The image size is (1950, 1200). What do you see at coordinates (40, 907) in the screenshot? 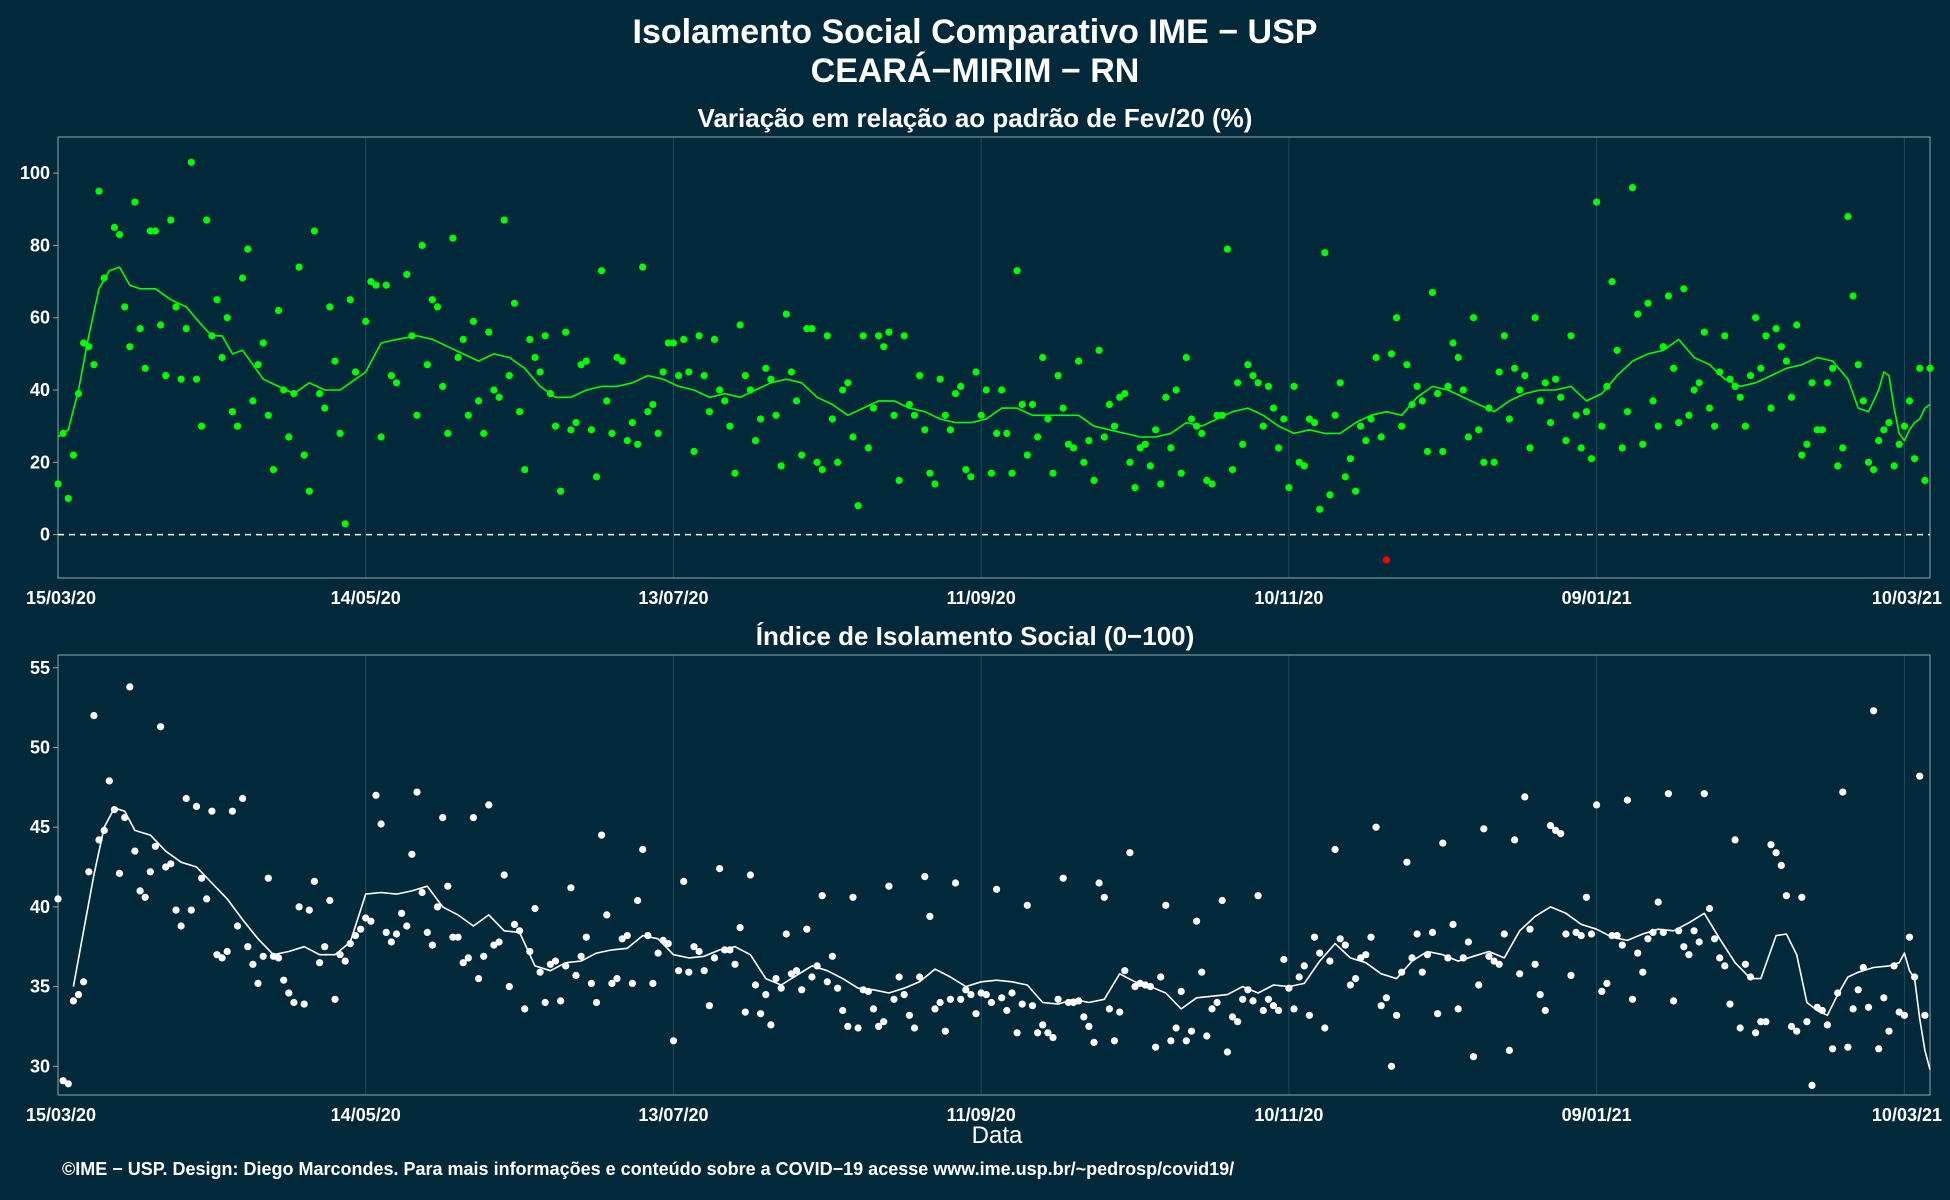
I see `y-tick-label: 40` at bounding box center [40, 907].